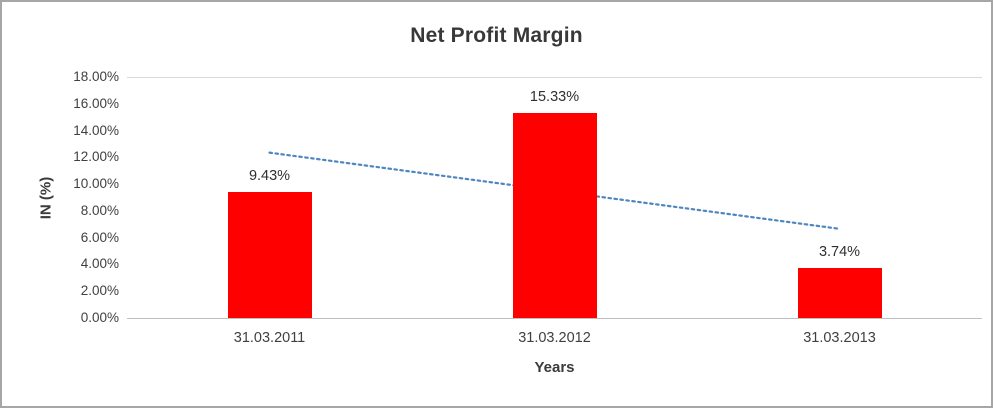 This screenshot has width=993, height=408. What do you see at coordinates (99, 291) in the screenshot?
I see `y-tick-label: 2.00%` at bounding box center [99, 291].